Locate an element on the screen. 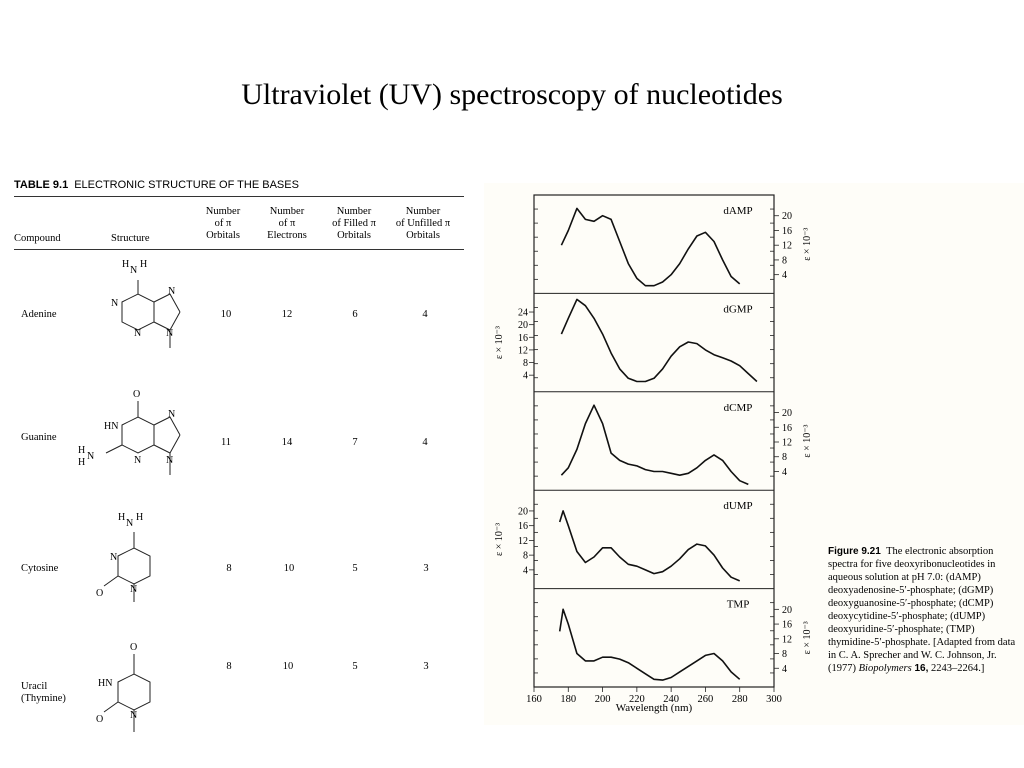 The height and width of the screenshot is (768, 1024). row-uracil-compound: Uracil (Thymine) is located at coordinates (43, 692).